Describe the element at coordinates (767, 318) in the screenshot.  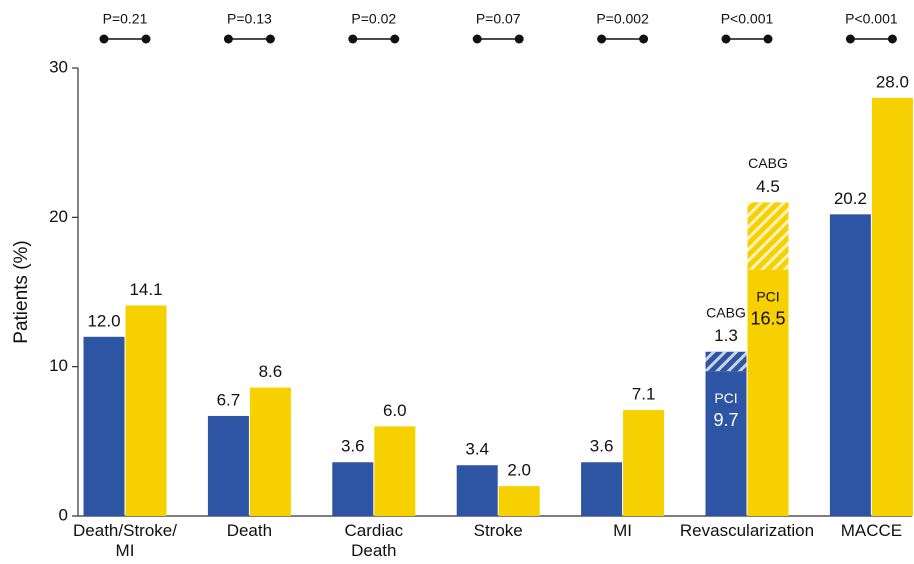
I see `value-label: 16.5` at that location.